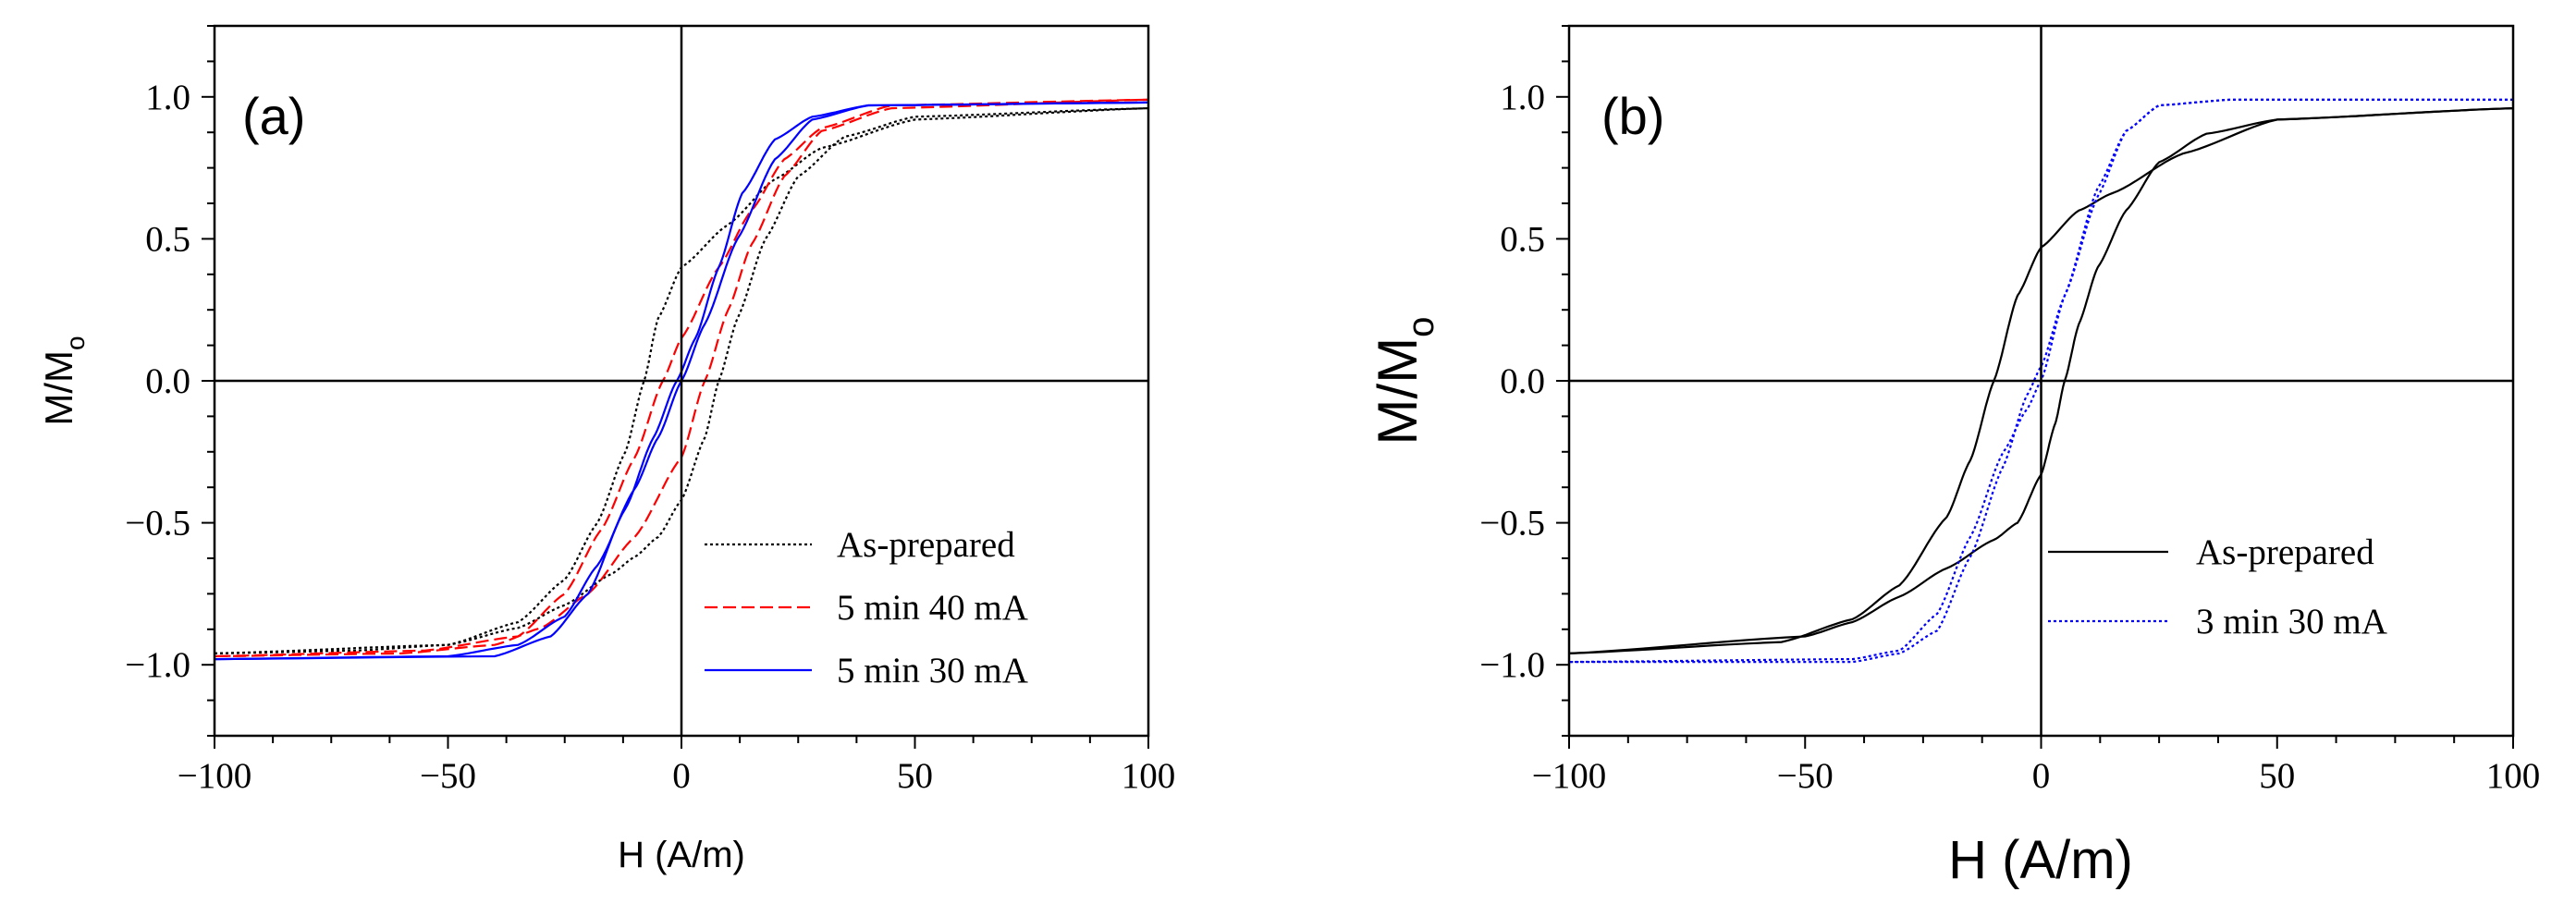  I want to click on panel-b-x-tick-label: 100, so click(2513, 776).